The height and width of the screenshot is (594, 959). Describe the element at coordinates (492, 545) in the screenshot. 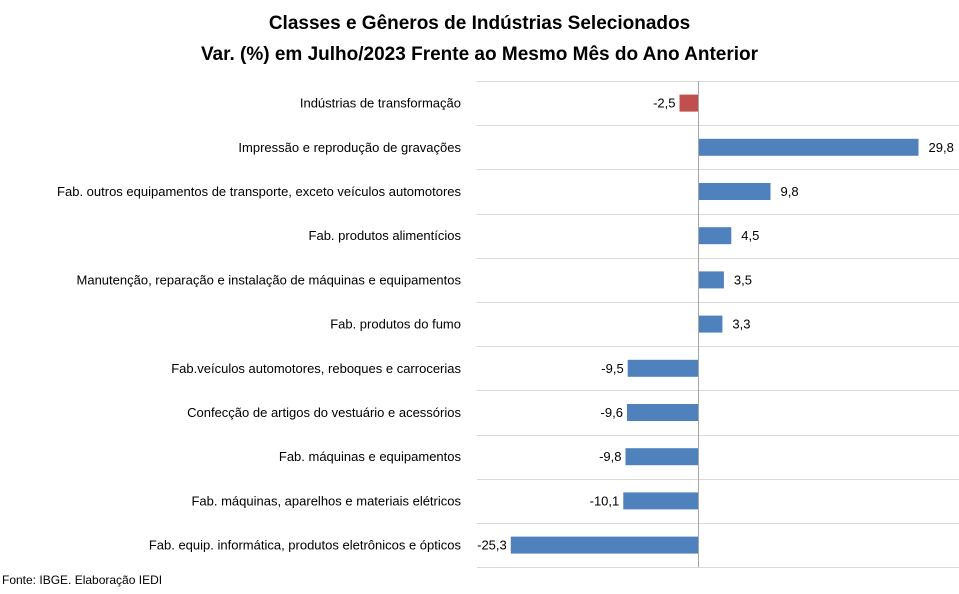

I see `data-label: -25,3` at that location.